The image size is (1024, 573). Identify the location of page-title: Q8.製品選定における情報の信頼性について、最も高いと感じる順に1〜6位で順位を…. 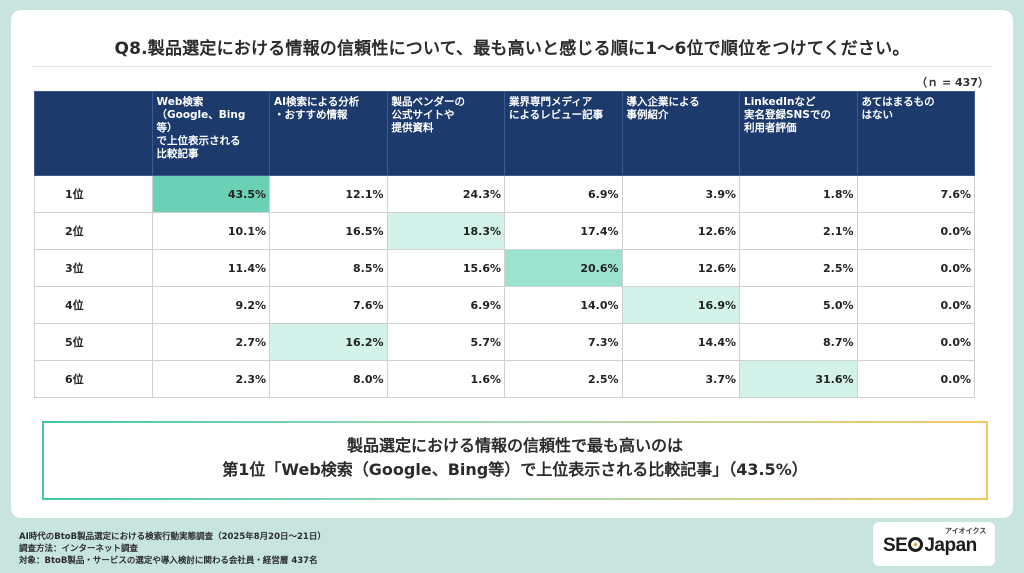
(512, 49).